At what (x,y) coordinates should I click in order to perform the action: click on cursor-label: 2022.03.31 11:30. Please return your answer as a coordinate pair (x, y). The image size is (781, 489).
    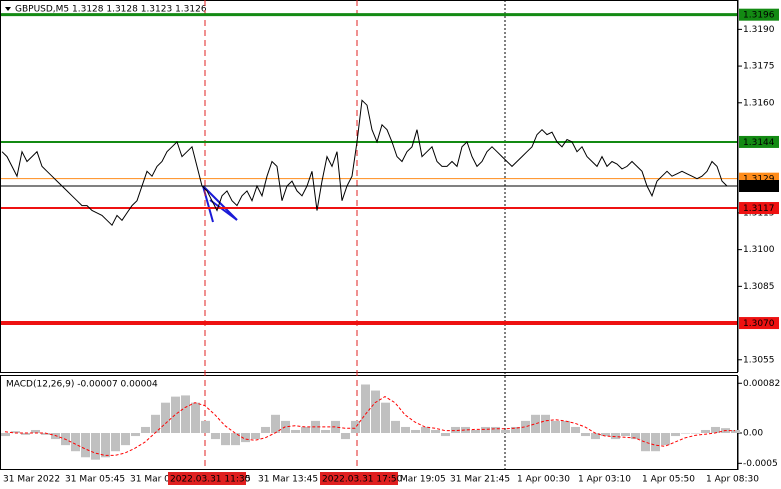
    Looking at the image, I should click on (210, 480).